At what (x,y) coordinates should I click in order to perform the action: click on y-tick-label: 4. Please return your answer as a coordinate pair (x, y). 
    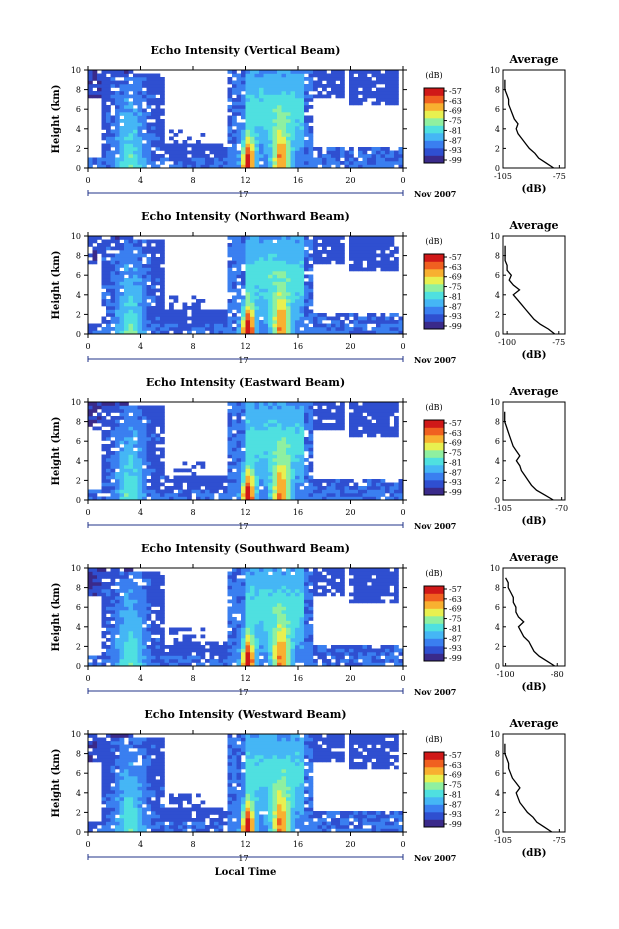
    Looking at the image, I should click on (78, 295).